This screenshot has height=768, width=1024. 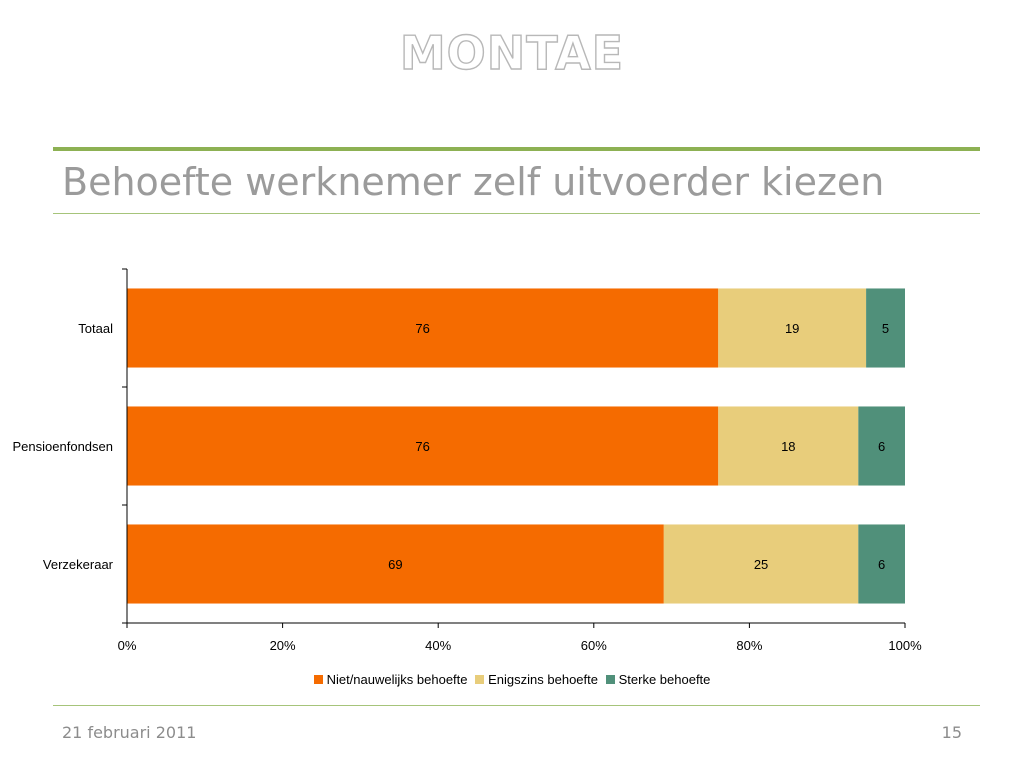 I want to click on data-label-pensioenfondsen-enigszins-behoefte: 18, so click(x=788, y=446).